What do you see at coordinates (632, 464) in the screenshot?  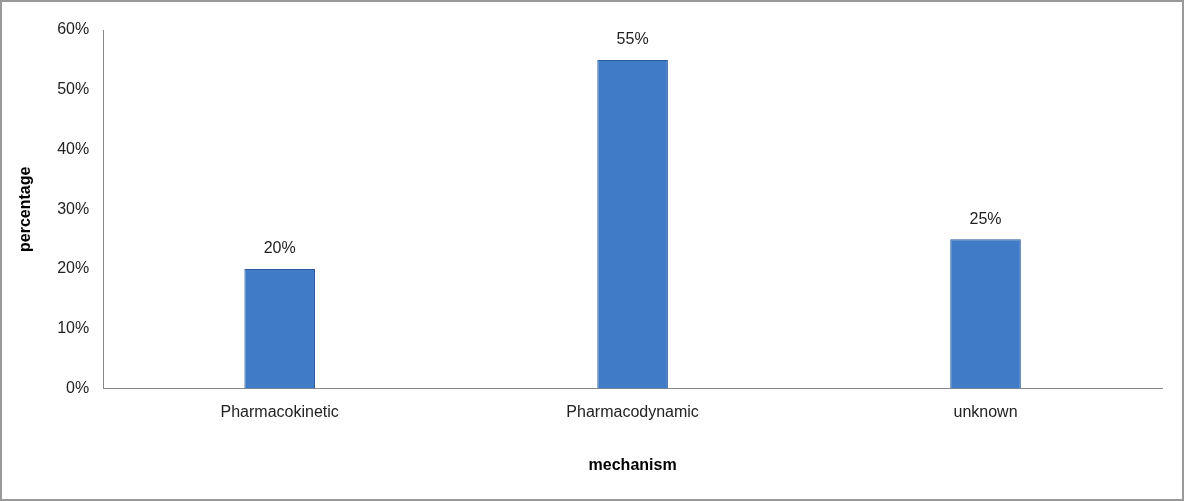 I see `x-axis-title: mechanism` at bounding box center [632, 464].